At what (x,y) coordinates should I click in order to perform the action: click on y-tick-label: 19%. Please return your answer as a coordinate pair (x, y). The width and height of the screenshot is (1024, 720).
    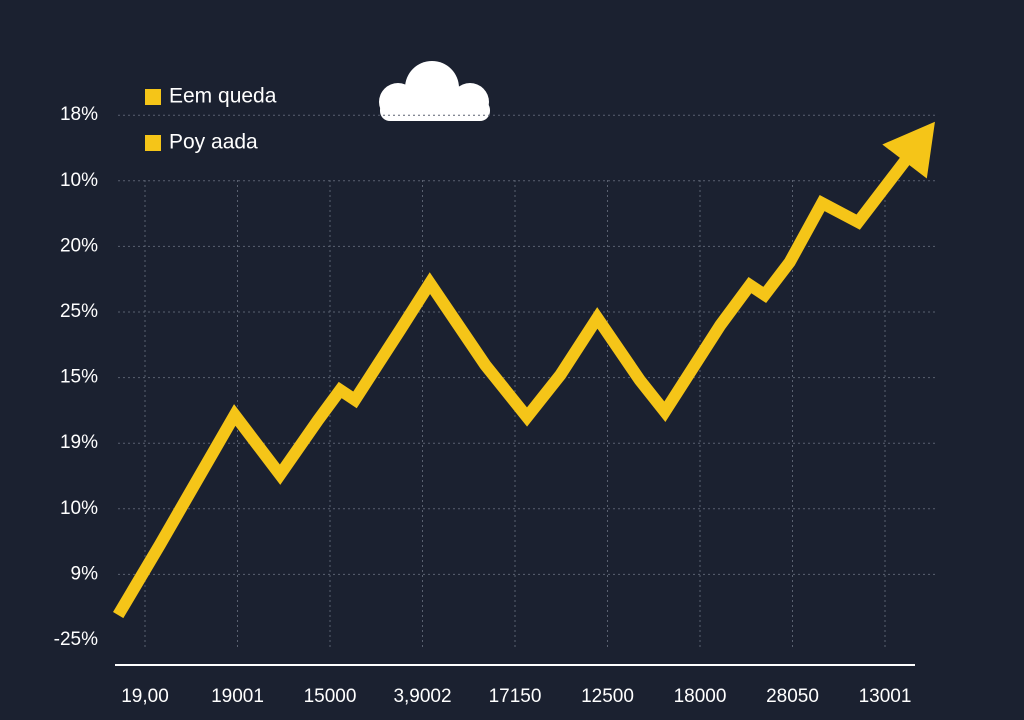
    Looking at the image, I should click on (79, 442).